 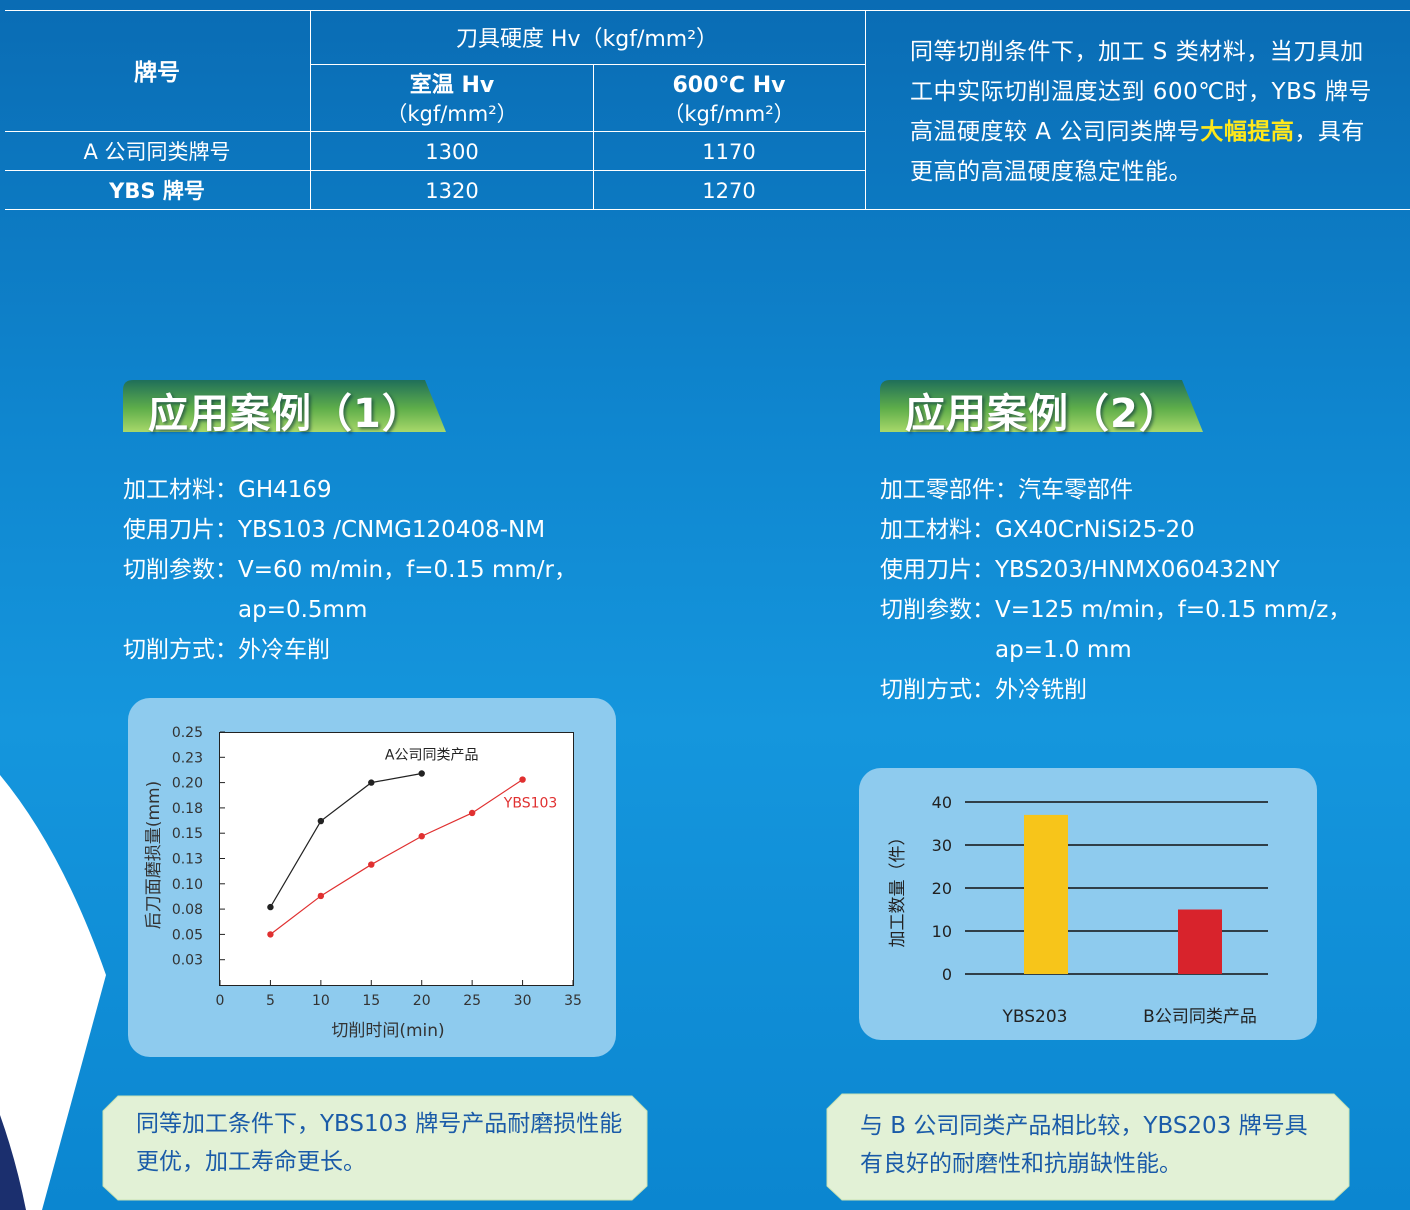 I want to click on item-value: YBS203/HNMX060432NY, so click(x=1137, y=570).